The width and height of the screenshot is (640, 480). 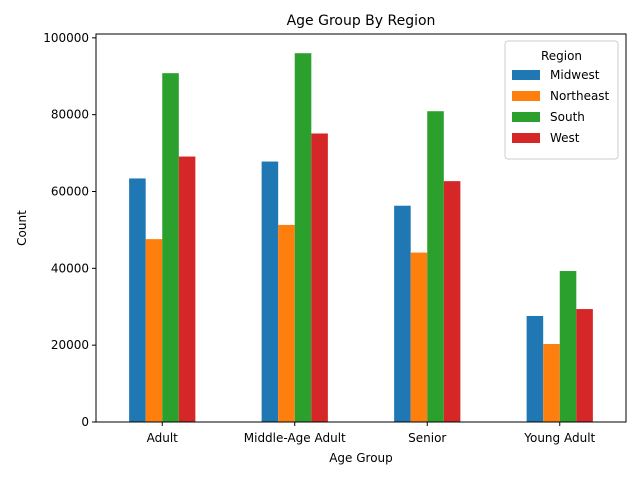 I want to click on x-tick-label: Young Adult, so click(x=559, y=438).